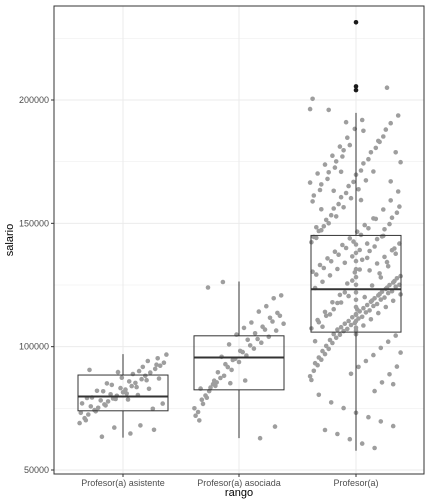  What do you see at coordinates (10, 240) in the screenshot?
I see `y-axis-title: salario` at bounding box center [10, 240].